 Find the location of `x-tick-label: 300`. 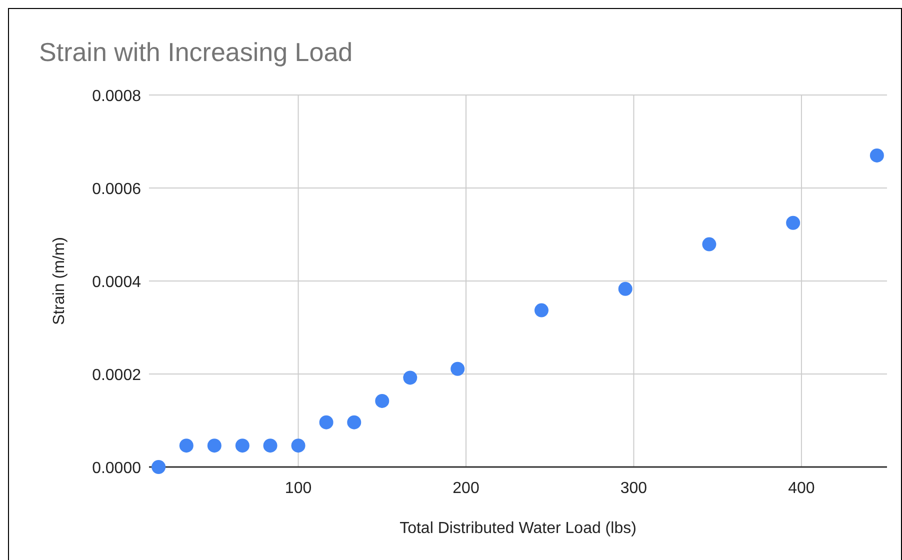

x-tick-label: 300 is located at coordinates (634, 488).